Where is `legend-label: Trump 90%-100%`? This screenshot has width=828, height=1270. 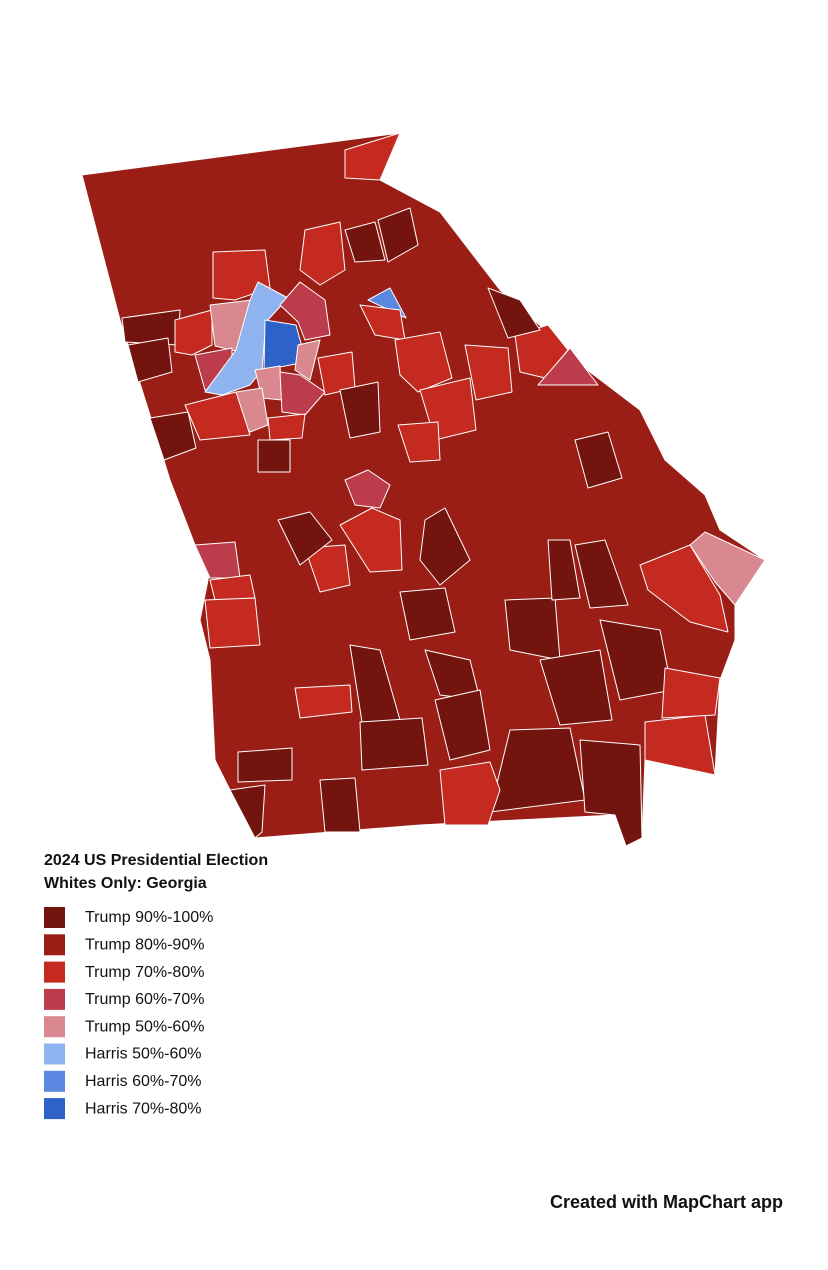 legend-label: Trump 90%-100% is located at coordinates (149, 917).